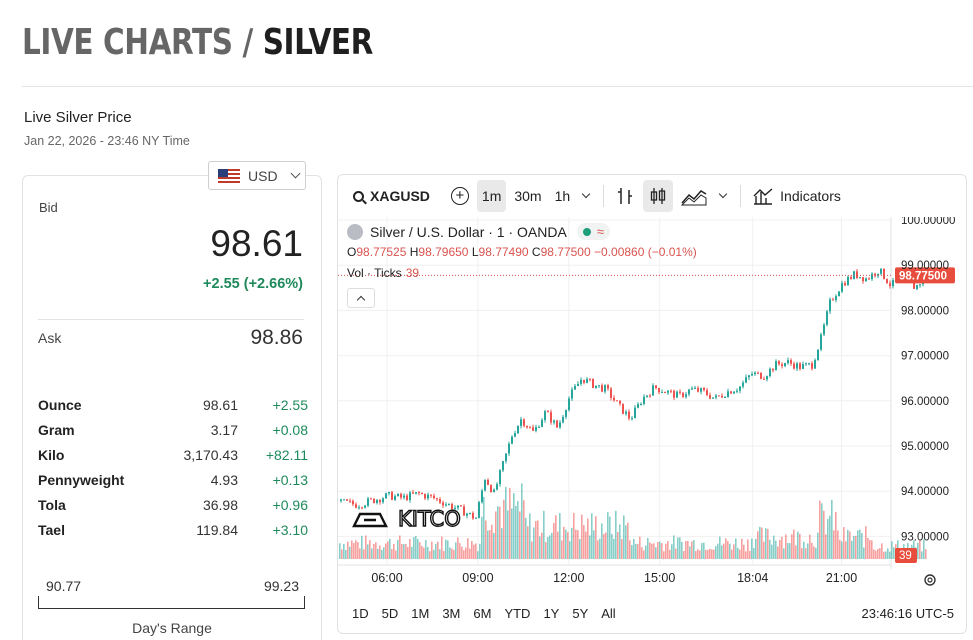  What do you see at coordinates (810, 196) in the screenshot?
I see `indicators-label: Indicators` at bounding box center [810, 196].